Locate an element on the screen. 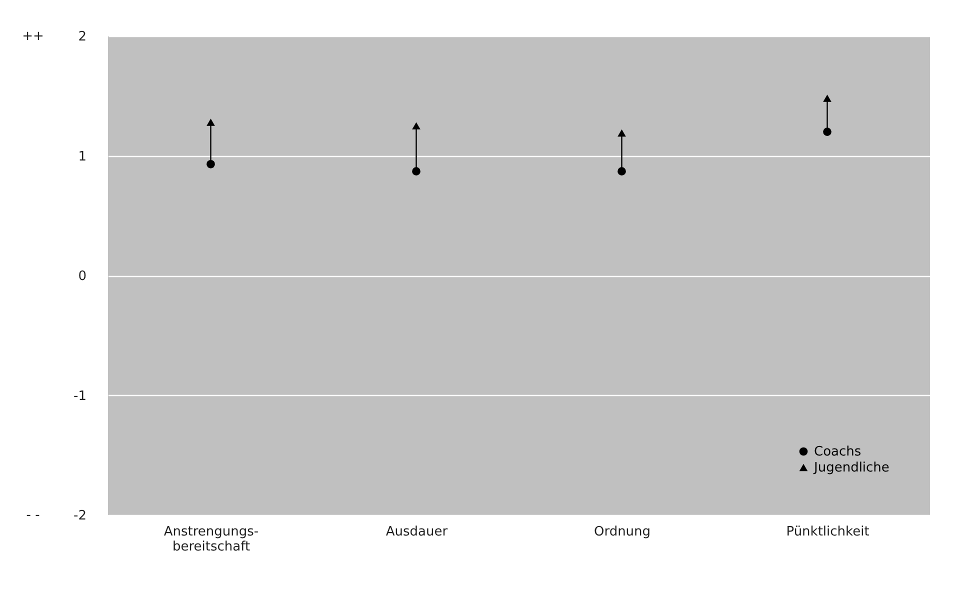 The width and height of the screenshot is (976, 594). x-tick-label: Ordnung is located at coordinates (622, 532).